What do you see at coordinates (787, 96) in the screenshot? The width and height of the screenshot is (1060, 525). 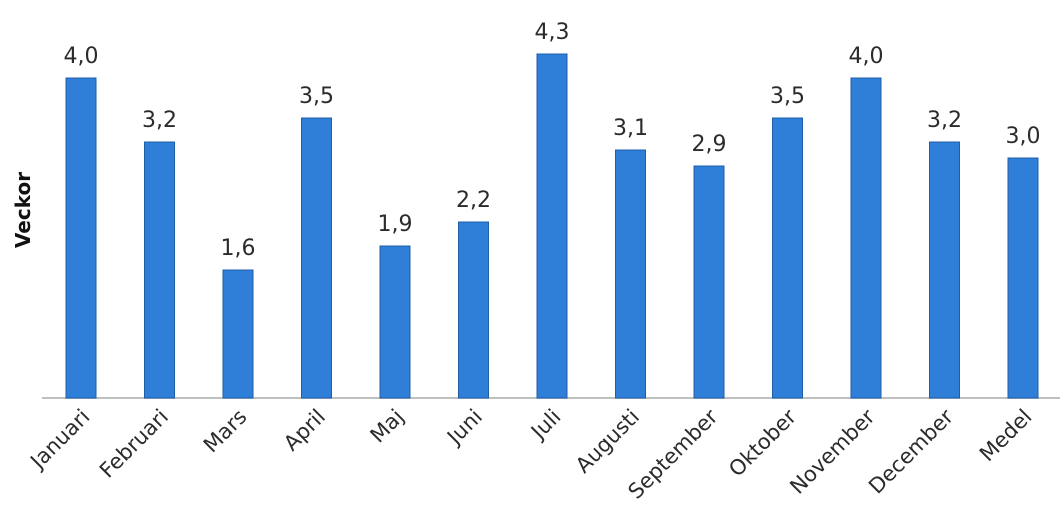 I see `value-label-oktober: 3,5` at bounding box center [787, 96].